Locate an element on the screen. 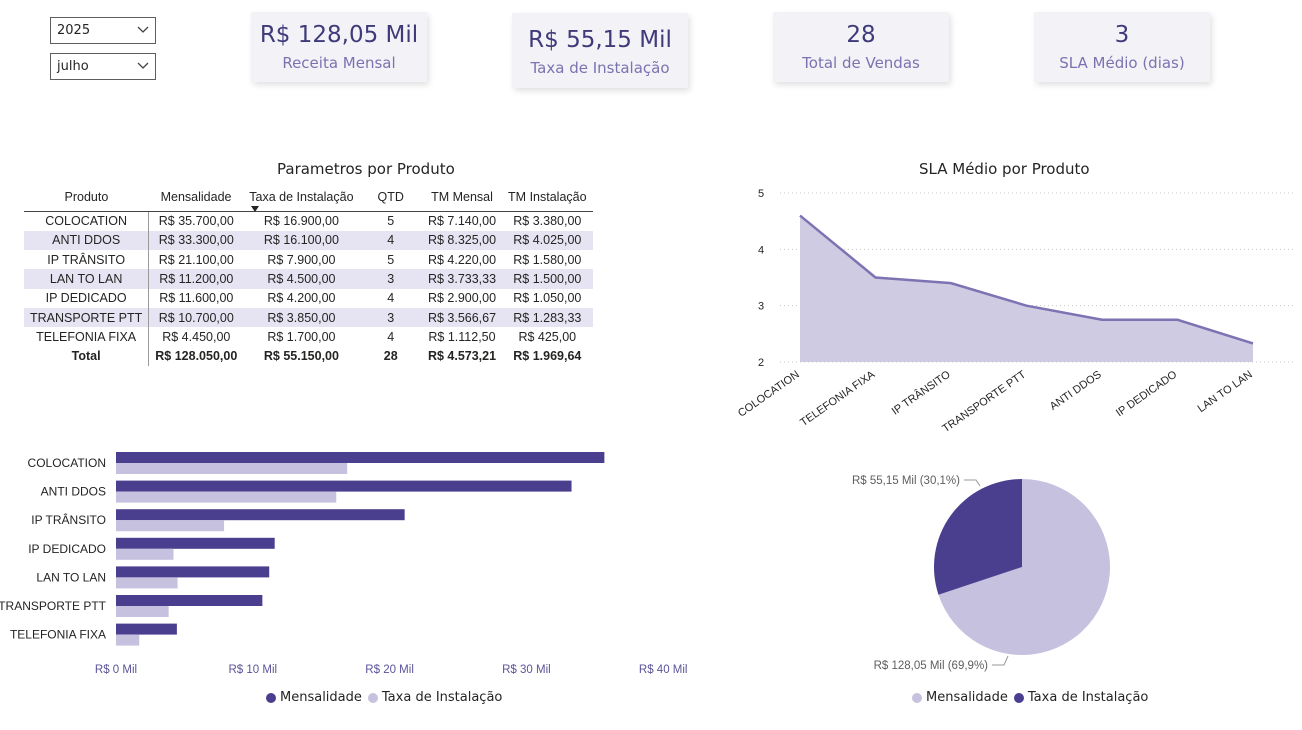  table-cell: COLOCATION is located at coordinates (87, 221).